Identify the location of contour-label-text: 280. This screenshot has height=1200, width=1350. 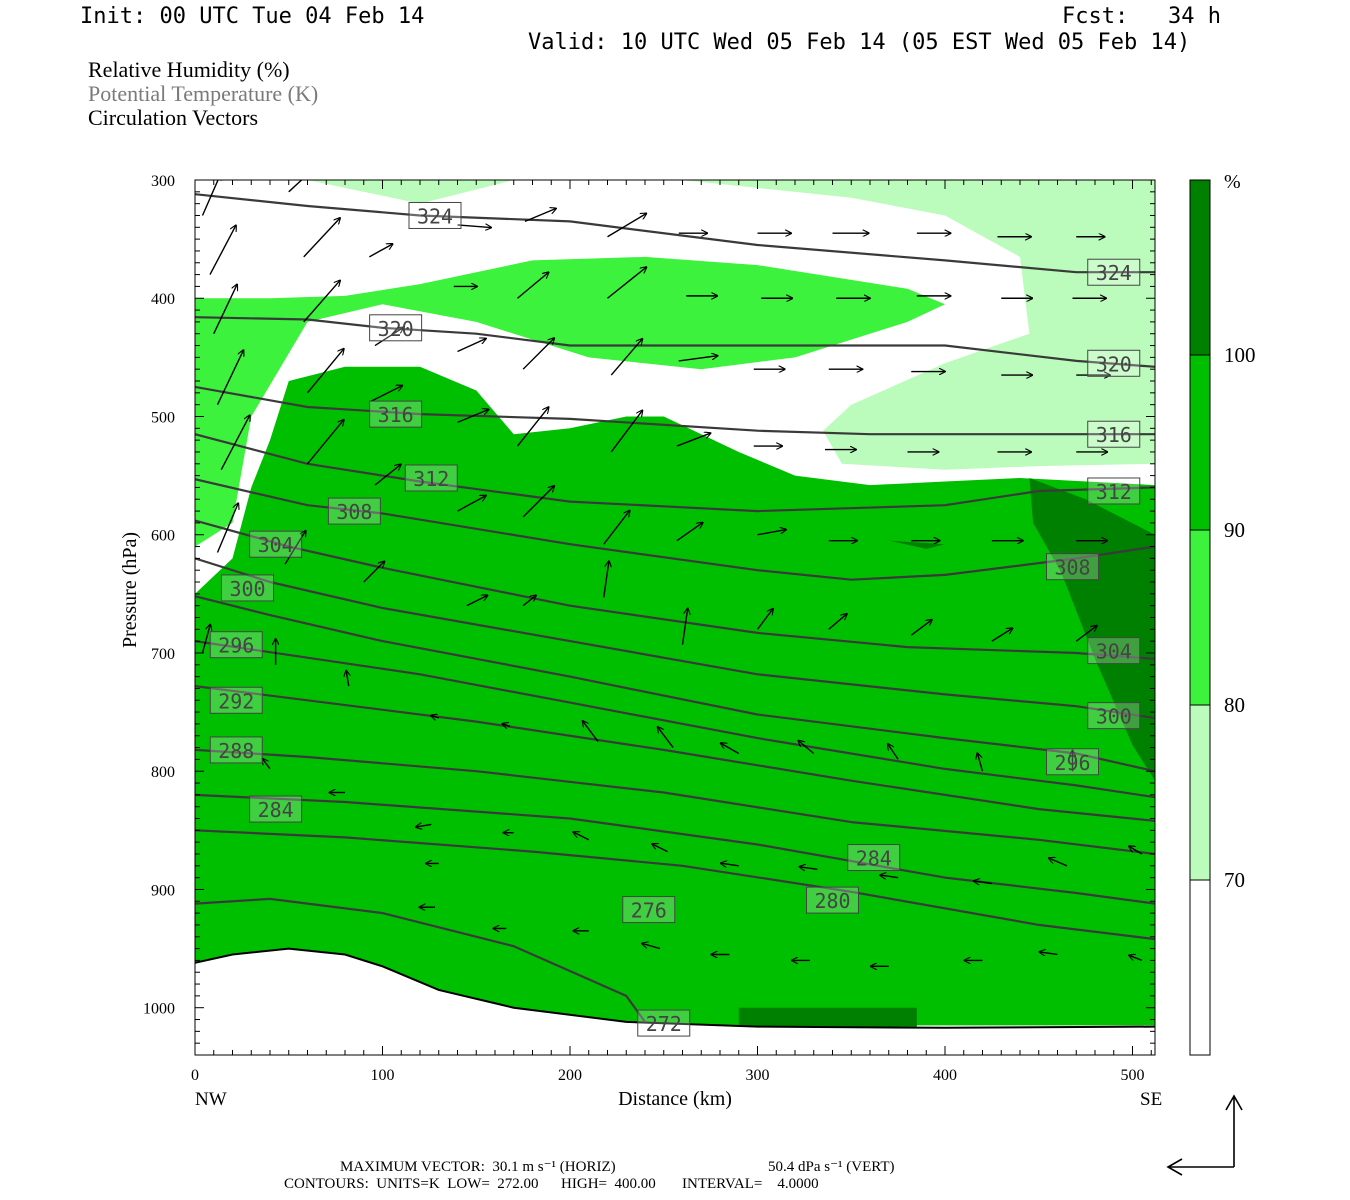
(832, 901).